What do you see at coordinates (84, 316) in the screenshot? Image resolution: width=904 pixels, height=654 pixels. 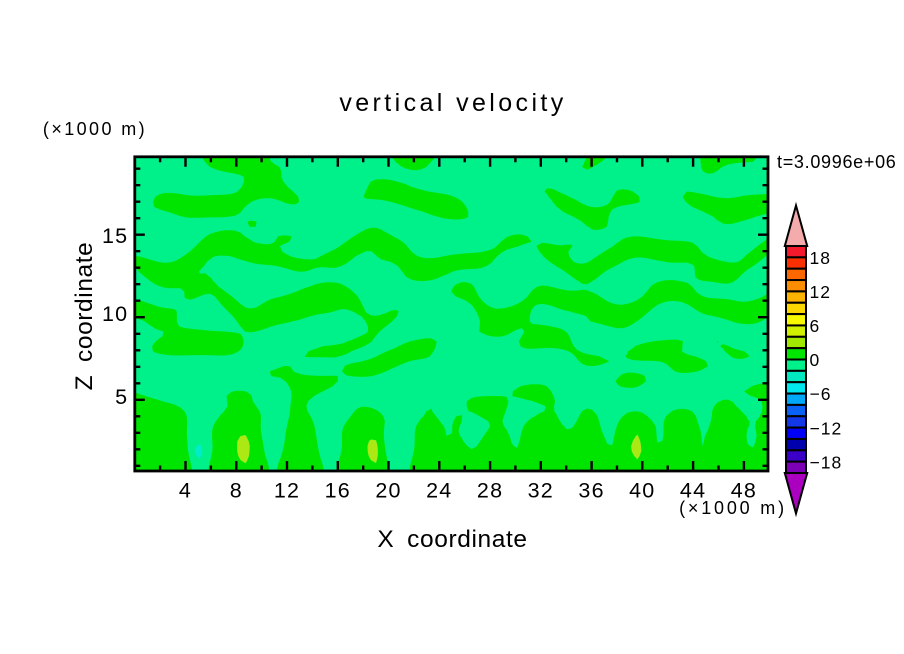 I see `svg-text: Z coordinate` at bounding box center [84, 316].